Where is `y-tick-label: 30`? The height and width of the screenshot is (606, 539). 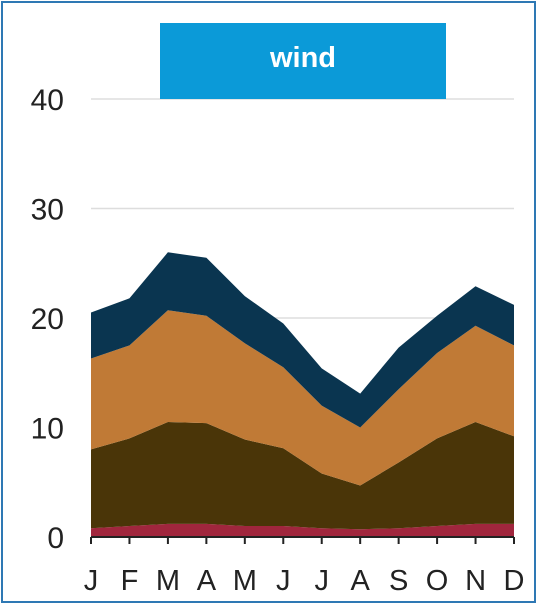
y-tick-label: 30 is located at coordinates (47, 210).